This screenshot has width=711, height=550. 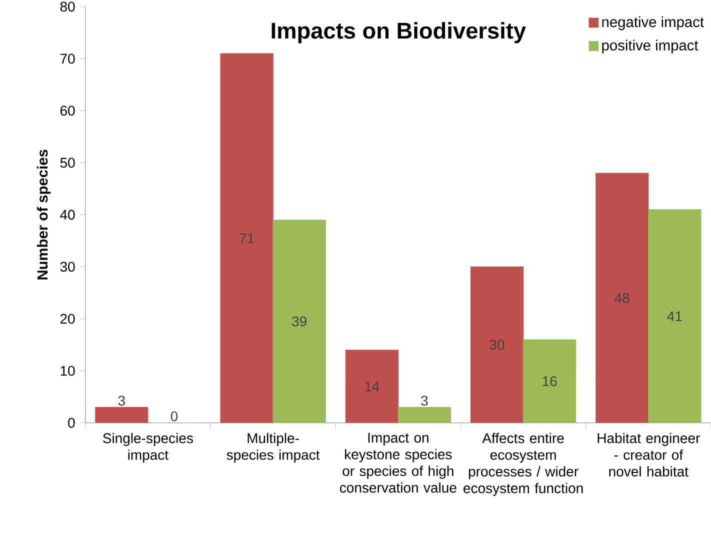 I want to click on data-label: 30, so click(x=497, y=345).